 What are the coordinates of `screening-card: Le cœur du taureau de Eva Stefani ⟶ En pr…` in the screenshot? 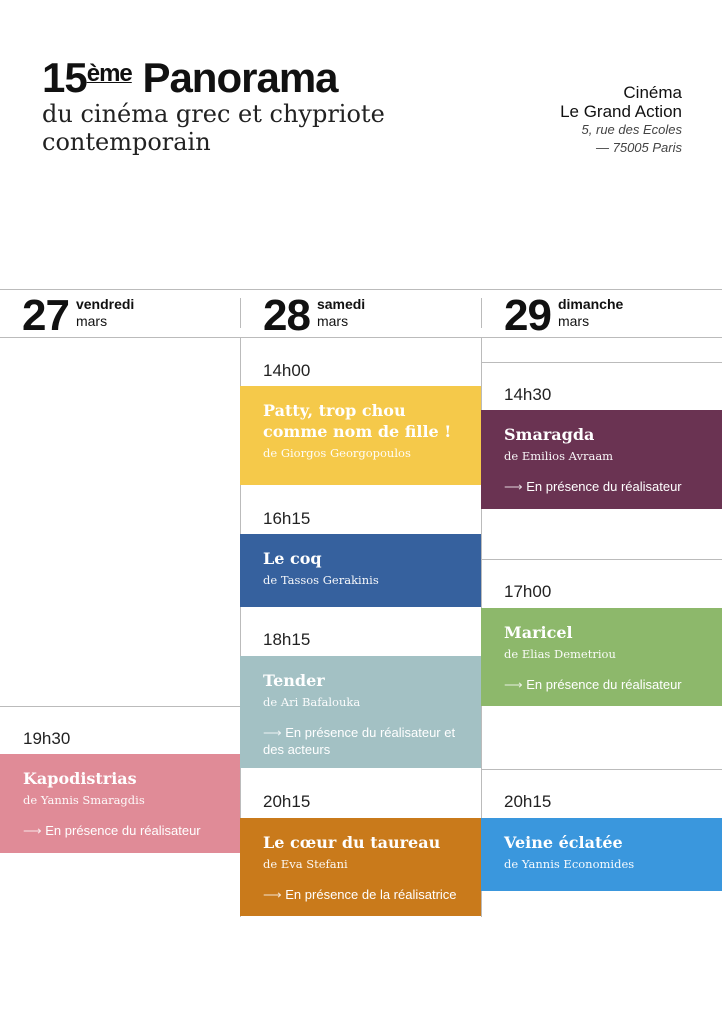 It's located at (360, 867).